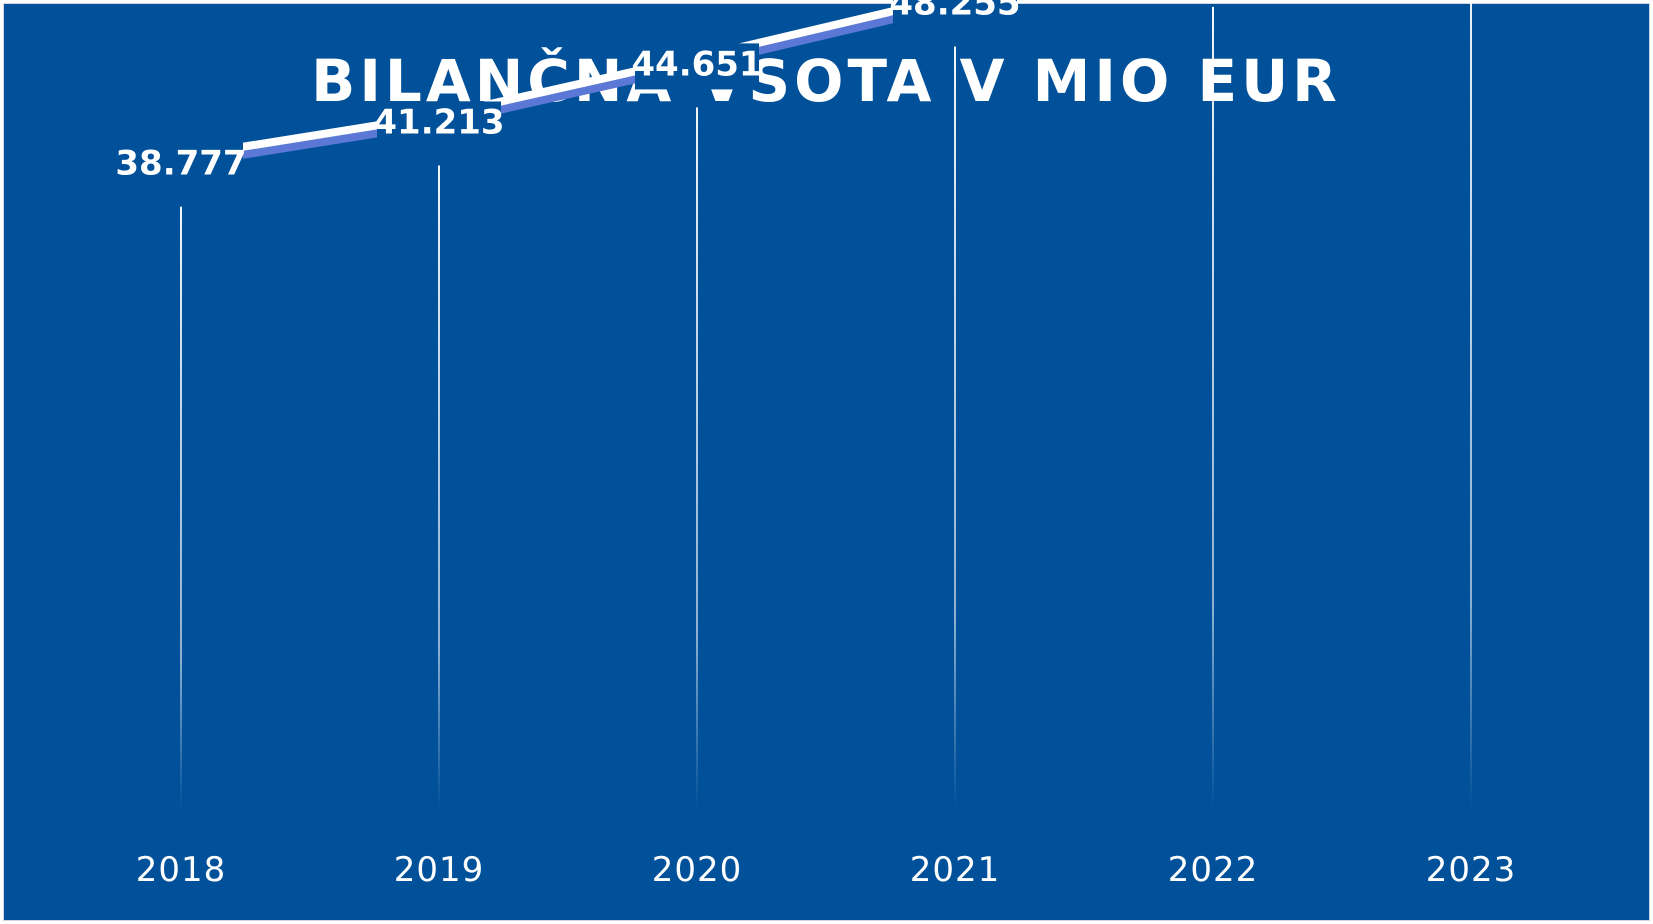 The image size is (1653, 924). Describe the element at coordinates (181, 870) in the screenshot. I see `x-tick-2018: 2018` at that location.